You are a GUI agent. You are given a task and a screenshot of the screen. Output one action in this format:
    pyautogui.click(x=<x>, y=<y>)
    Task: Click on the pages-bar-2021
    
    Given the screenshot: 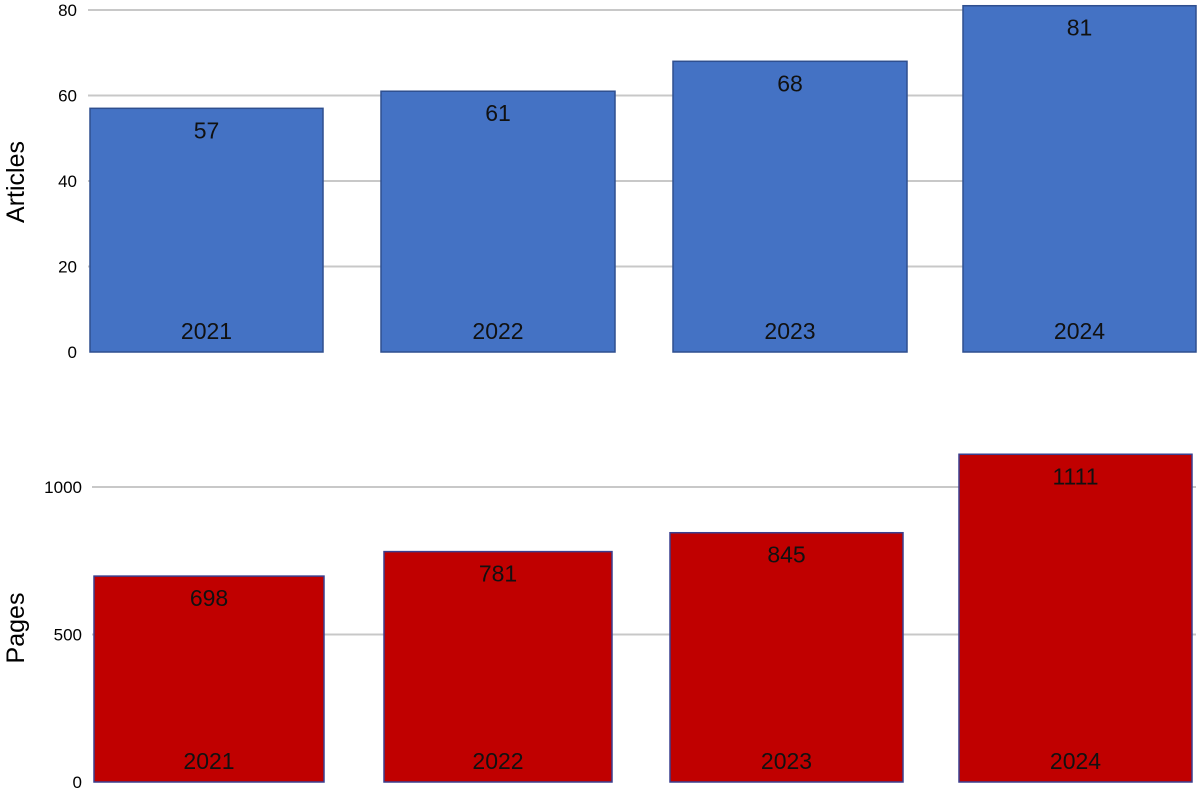 What is the action you would take?
    pyautogui.click(x=209, y=679)
    